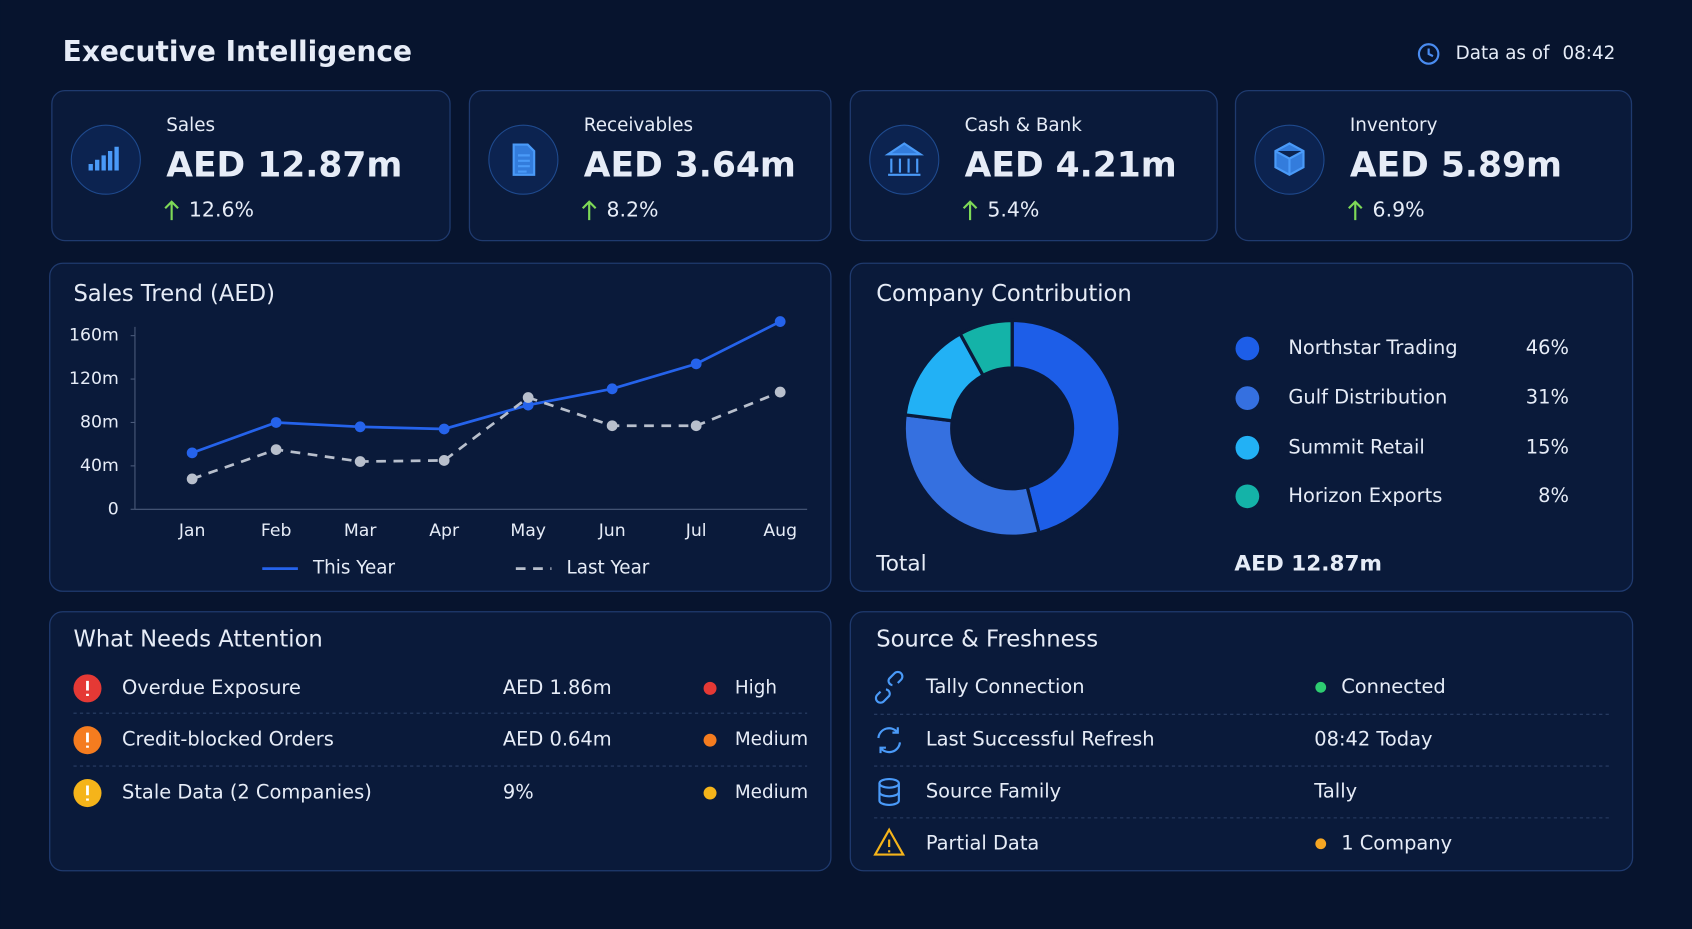 Image resolution: width=1692 pixels, height=929 pixels. I want to click on row-label: Tally Connection, so click(1005, 686).